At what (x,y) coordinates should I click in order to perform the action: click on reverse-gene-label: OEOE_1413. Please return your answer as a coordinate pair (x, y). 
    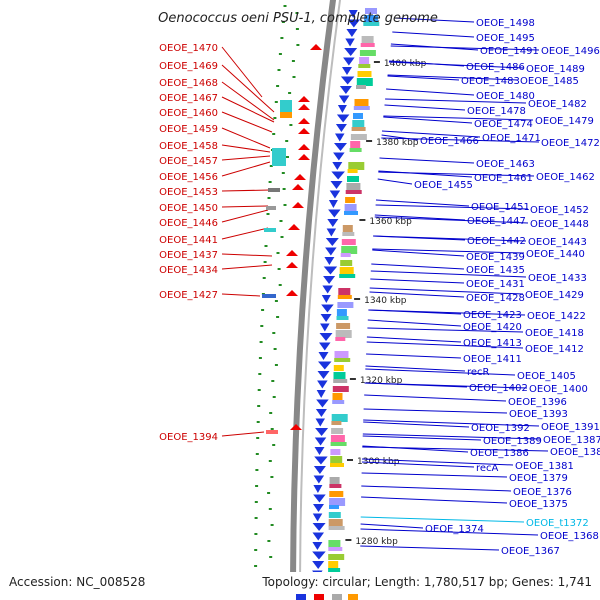
    Looking at the image, I should click on (492, 343).